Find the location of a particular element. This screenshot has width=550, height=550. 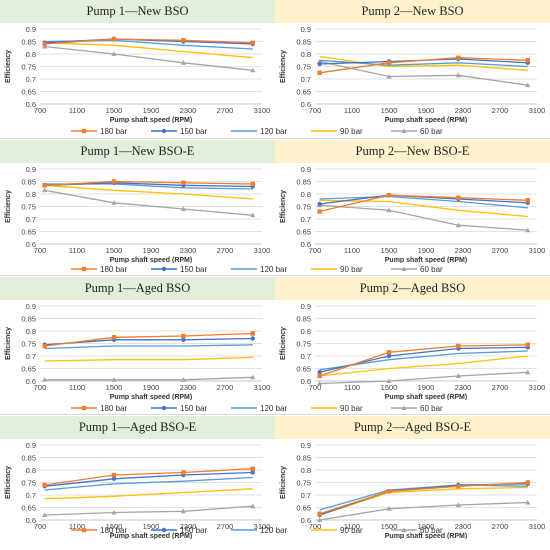

legend-label: 150 bar is located at coordinates (194, 408).